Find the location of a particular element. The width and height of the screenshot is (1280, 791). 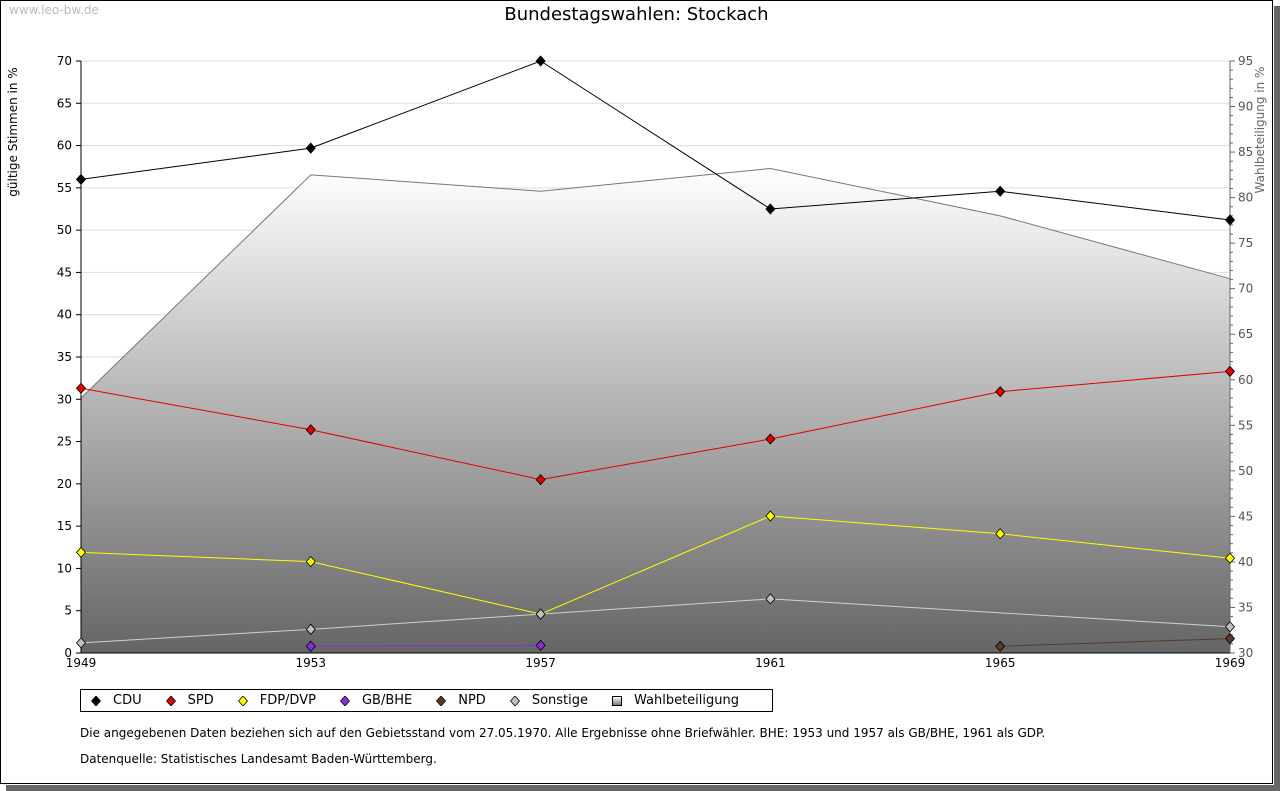

y-tick-label: 35 is located at coordinates (64, 357).